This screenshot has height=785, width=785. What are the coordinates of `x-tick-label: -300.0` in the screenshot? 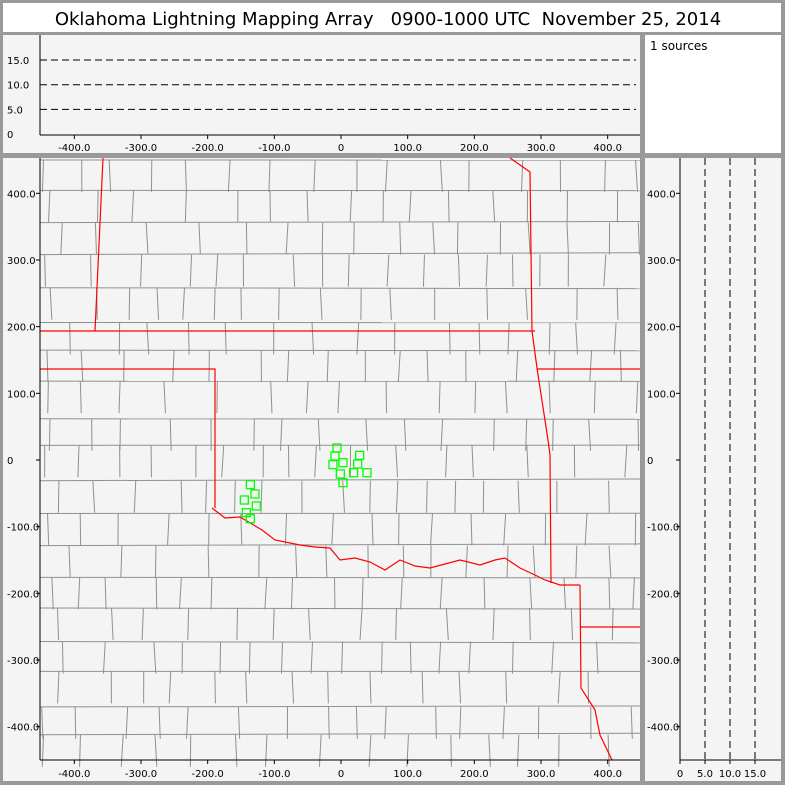 It's located at (141, 774).